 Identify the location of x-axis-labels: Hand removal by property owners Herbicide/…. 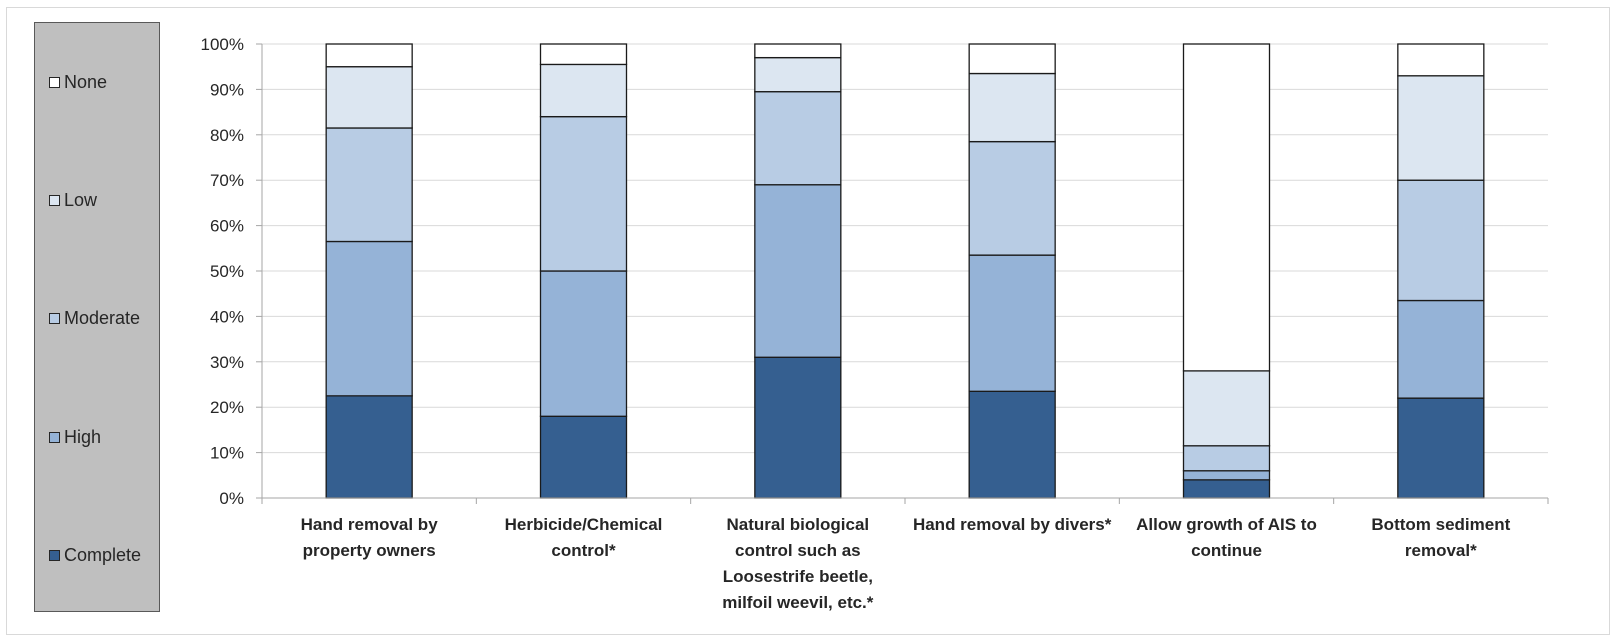
(906, 563).